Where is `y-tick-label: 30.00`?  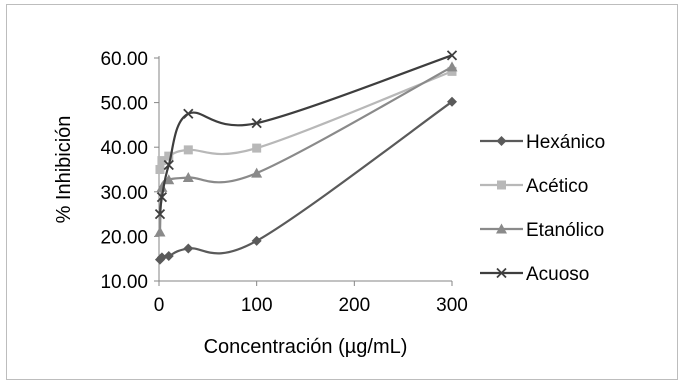
y-tick-label: 30.00 is located at coordinates (124, 193).